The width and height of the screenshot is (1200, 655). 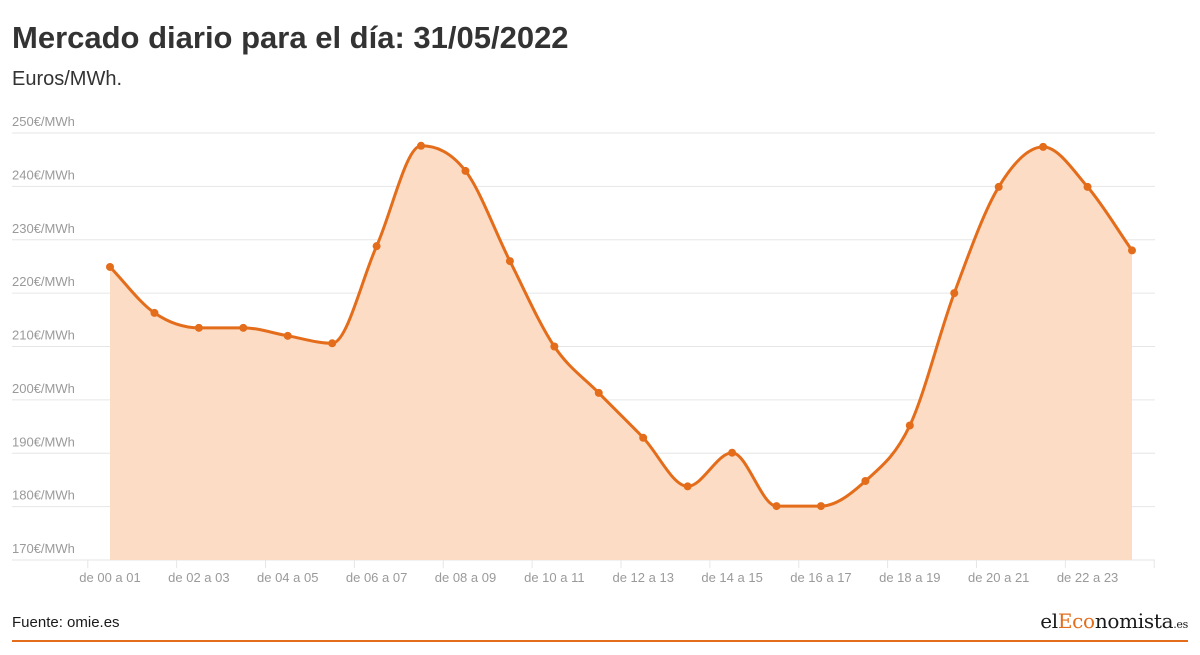 What do you see at coordinates (600, 641) in the screenshot?
I see `footer-divider` at bounding box center [600, 641].